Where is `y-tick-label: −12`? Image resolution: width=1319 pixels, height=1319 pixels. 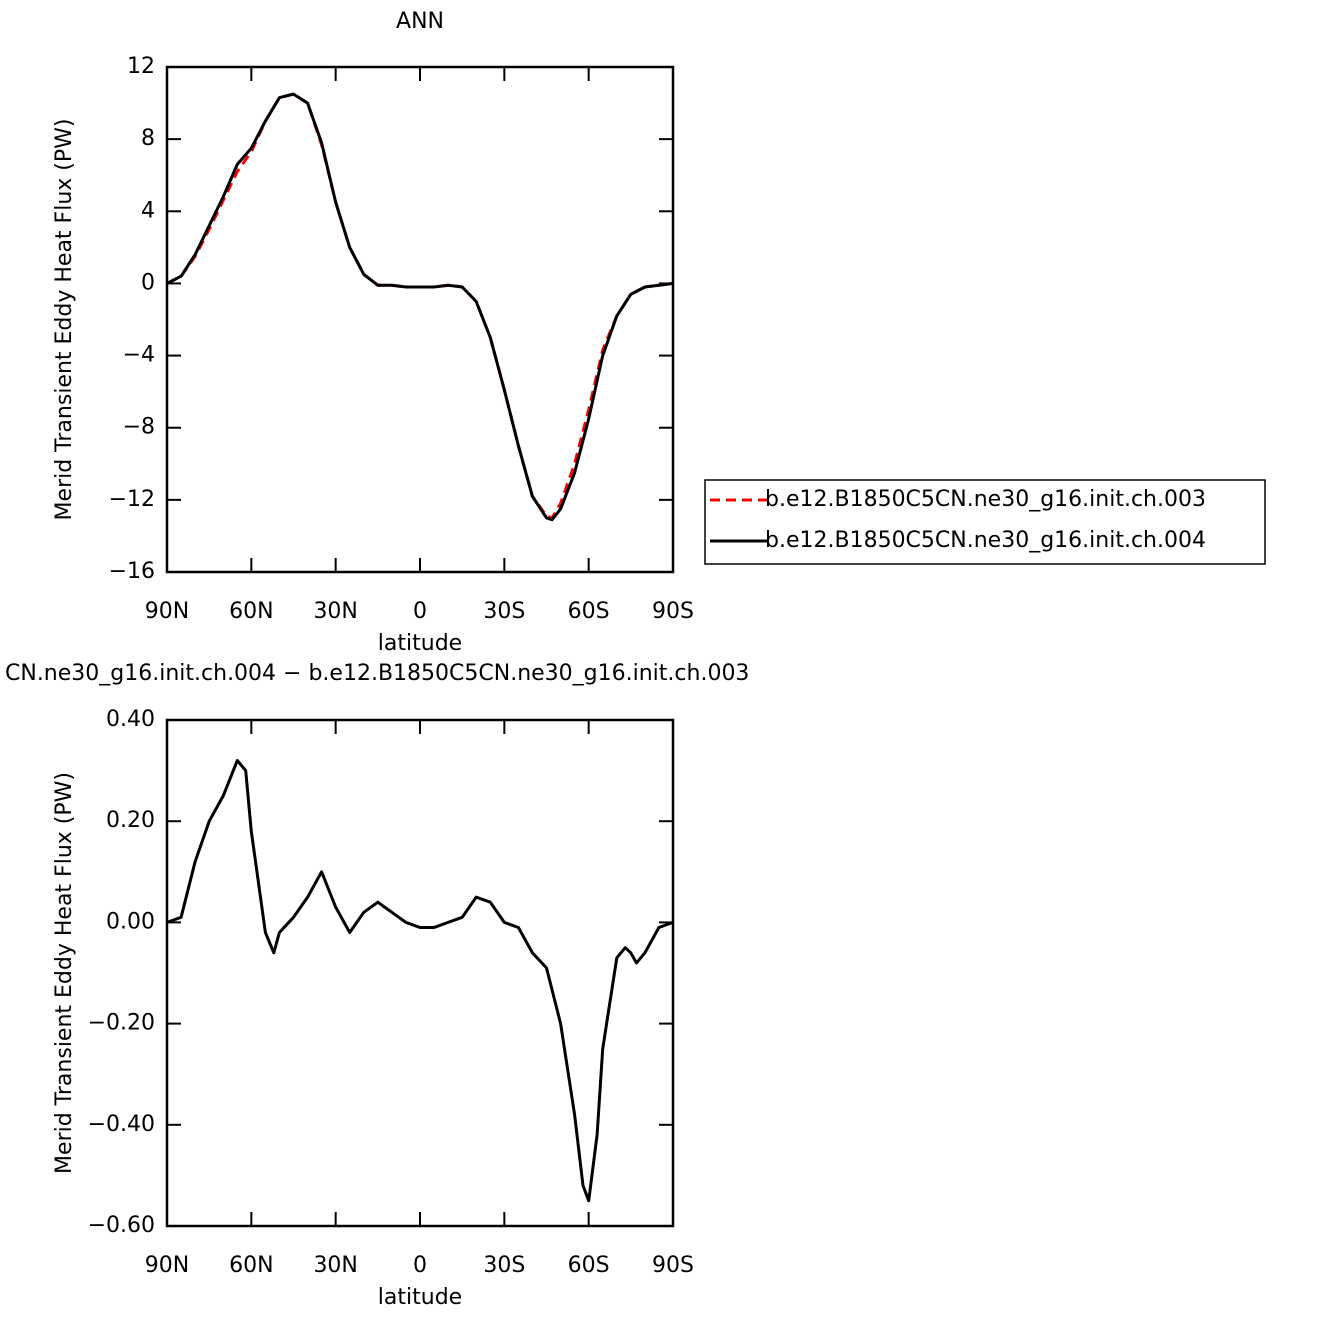 y-tick-label: −12 is located at coordinates (132, 499).